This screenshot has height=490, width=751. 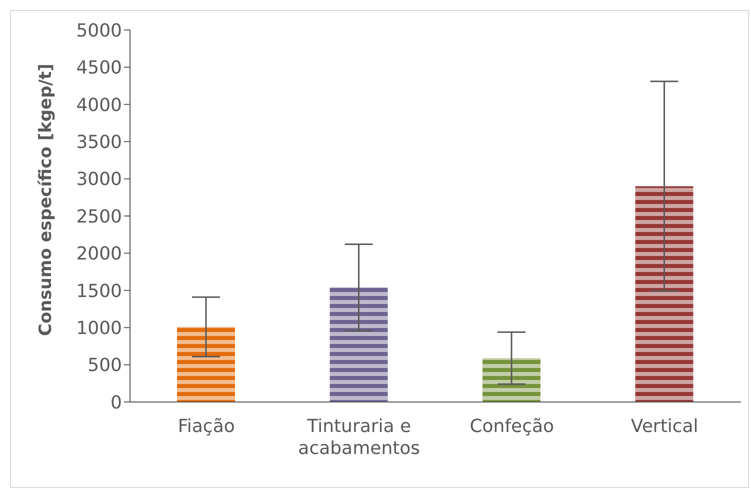 I want to click on y-tick-label: 0, so click(x=116, y=403).